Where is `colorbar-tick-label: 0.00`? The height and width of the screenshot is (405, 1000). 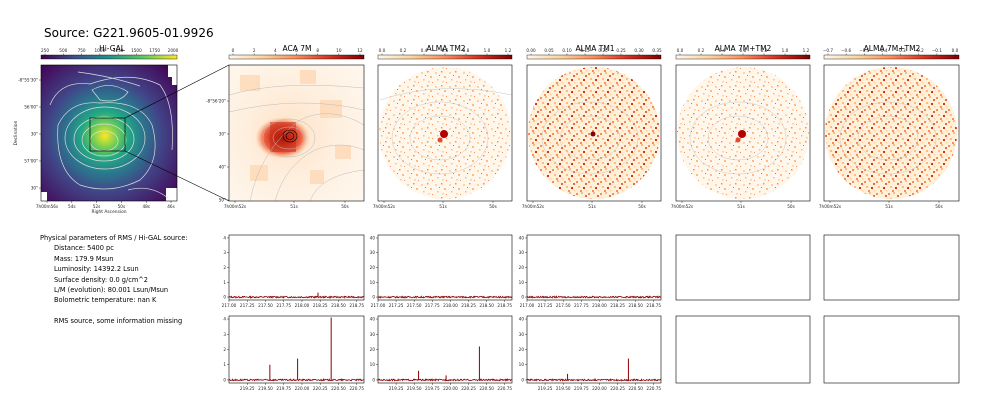 colorbar-tick-label: 0.00 is located at coordinates (531, 50).